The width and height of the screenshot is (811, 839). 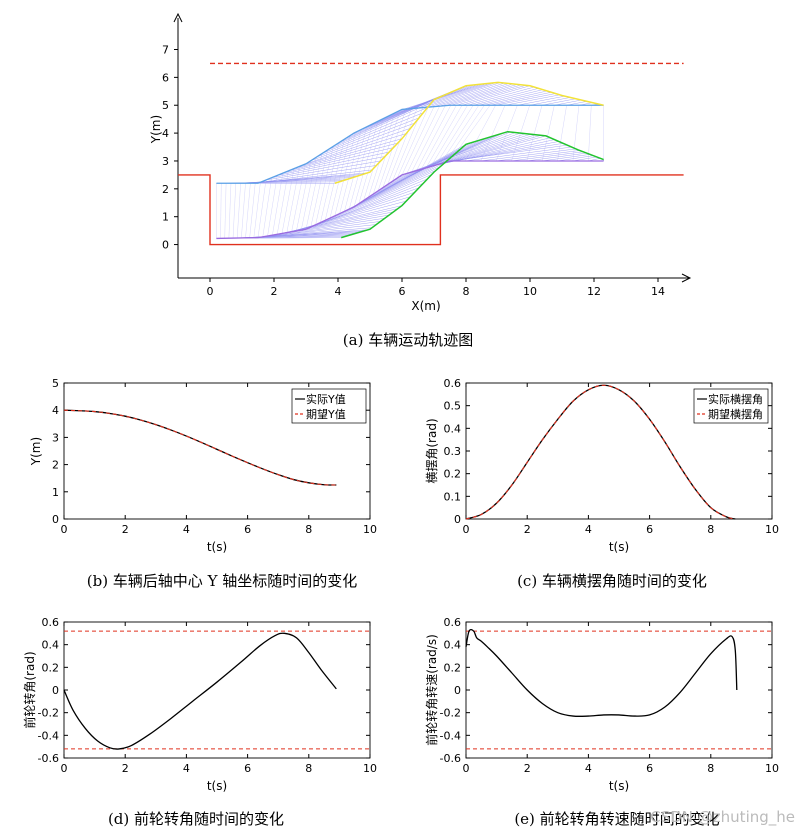 I want to click on y-tick-label: 5, so click(x=165, y=105).